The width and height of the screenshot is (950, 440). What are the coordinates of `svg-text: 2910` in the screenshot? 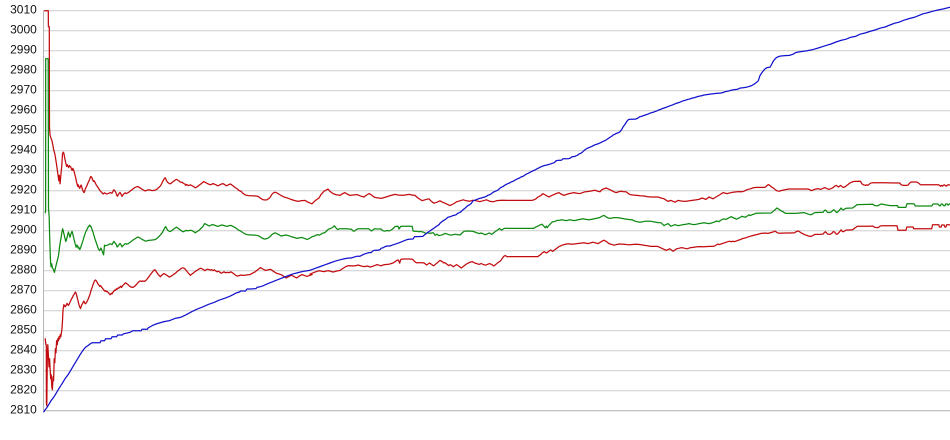 It's located at (23, 210).